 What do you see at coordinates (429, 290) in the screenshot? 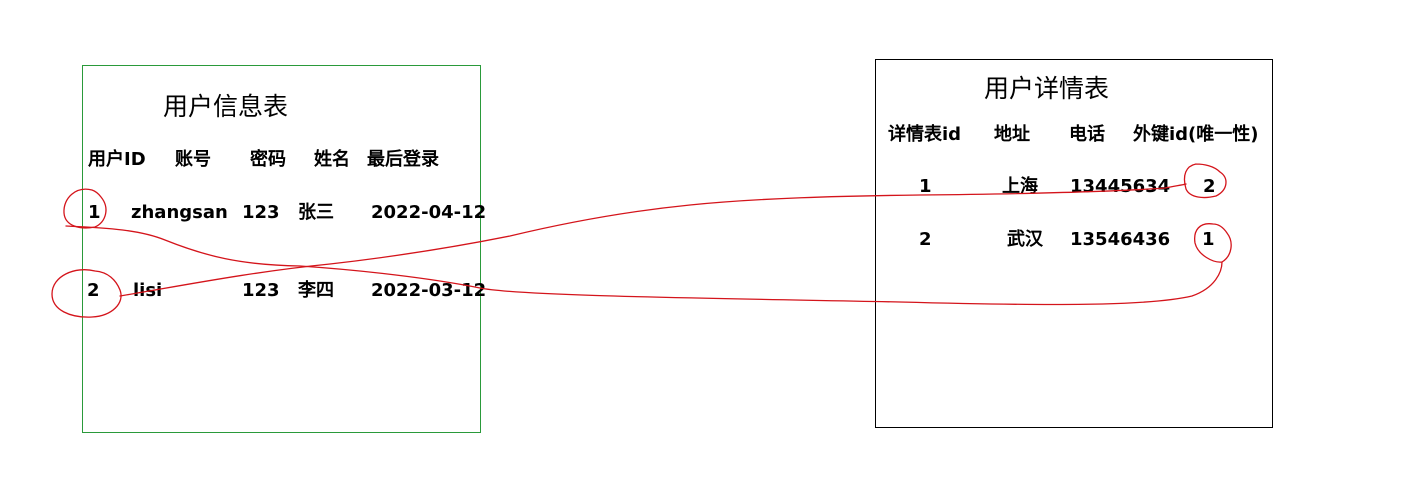
I see `user-row-2-last-login: 2022-03-12` at bounding box center [429, 290].